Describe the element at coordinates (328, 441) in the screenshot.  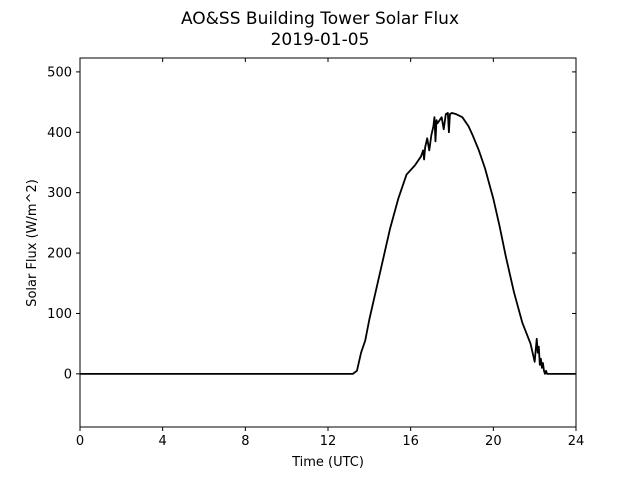
I see `x-tick-label: 12` at that location.